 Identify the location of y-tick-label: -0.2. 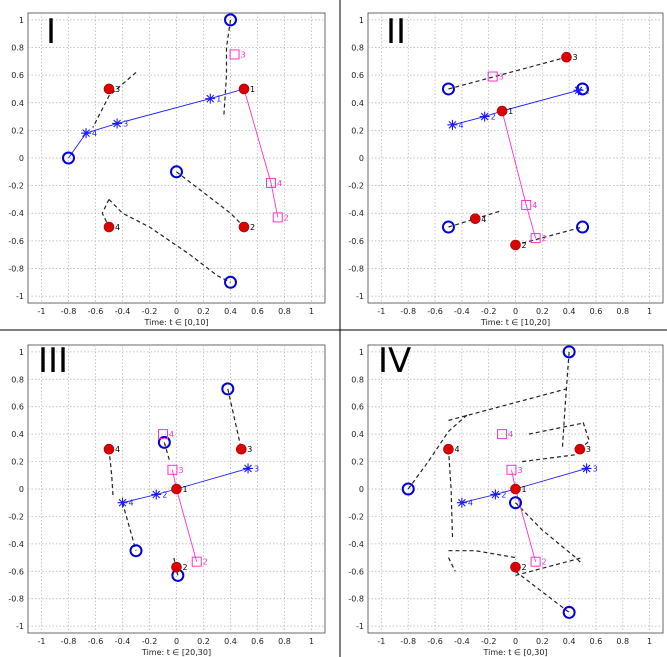
(356, 516).